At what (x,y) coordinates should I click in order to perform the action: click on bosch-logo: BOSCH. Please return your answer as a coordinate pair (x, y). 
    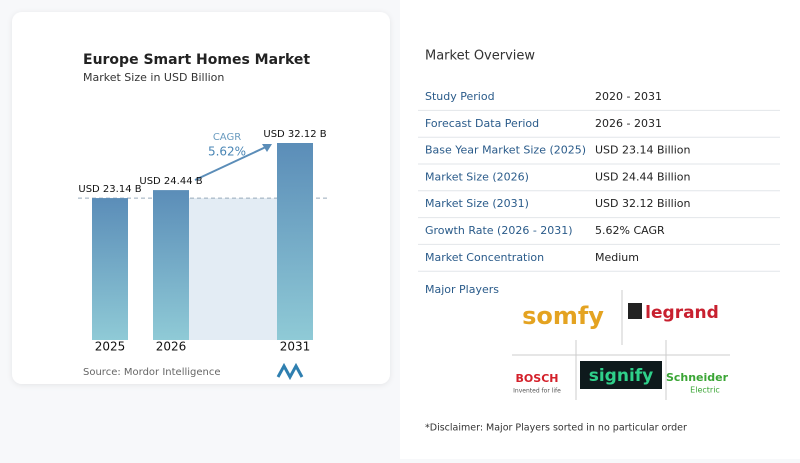
    Looking at the image, I should click on (537, 378).